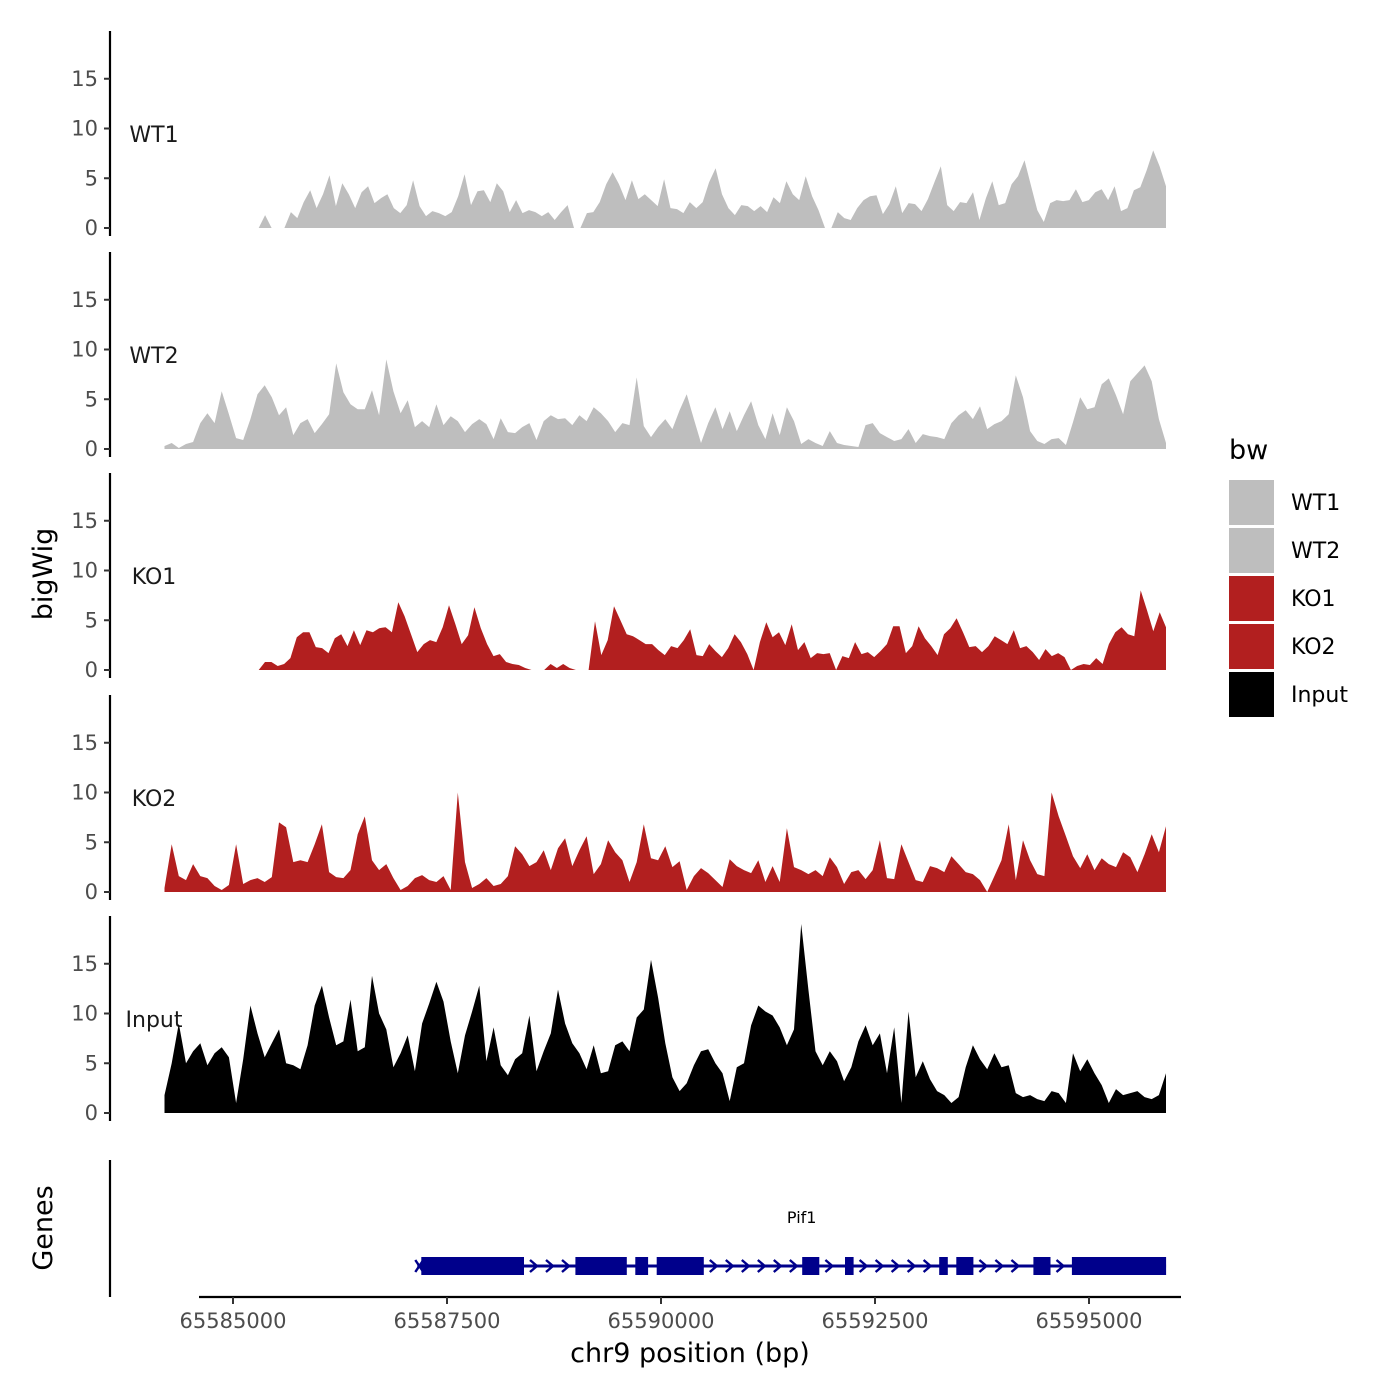 The width and height of the screenshot is (1400, 1400). I want to click on genes-layer: Pif1, so click(637, 1228).